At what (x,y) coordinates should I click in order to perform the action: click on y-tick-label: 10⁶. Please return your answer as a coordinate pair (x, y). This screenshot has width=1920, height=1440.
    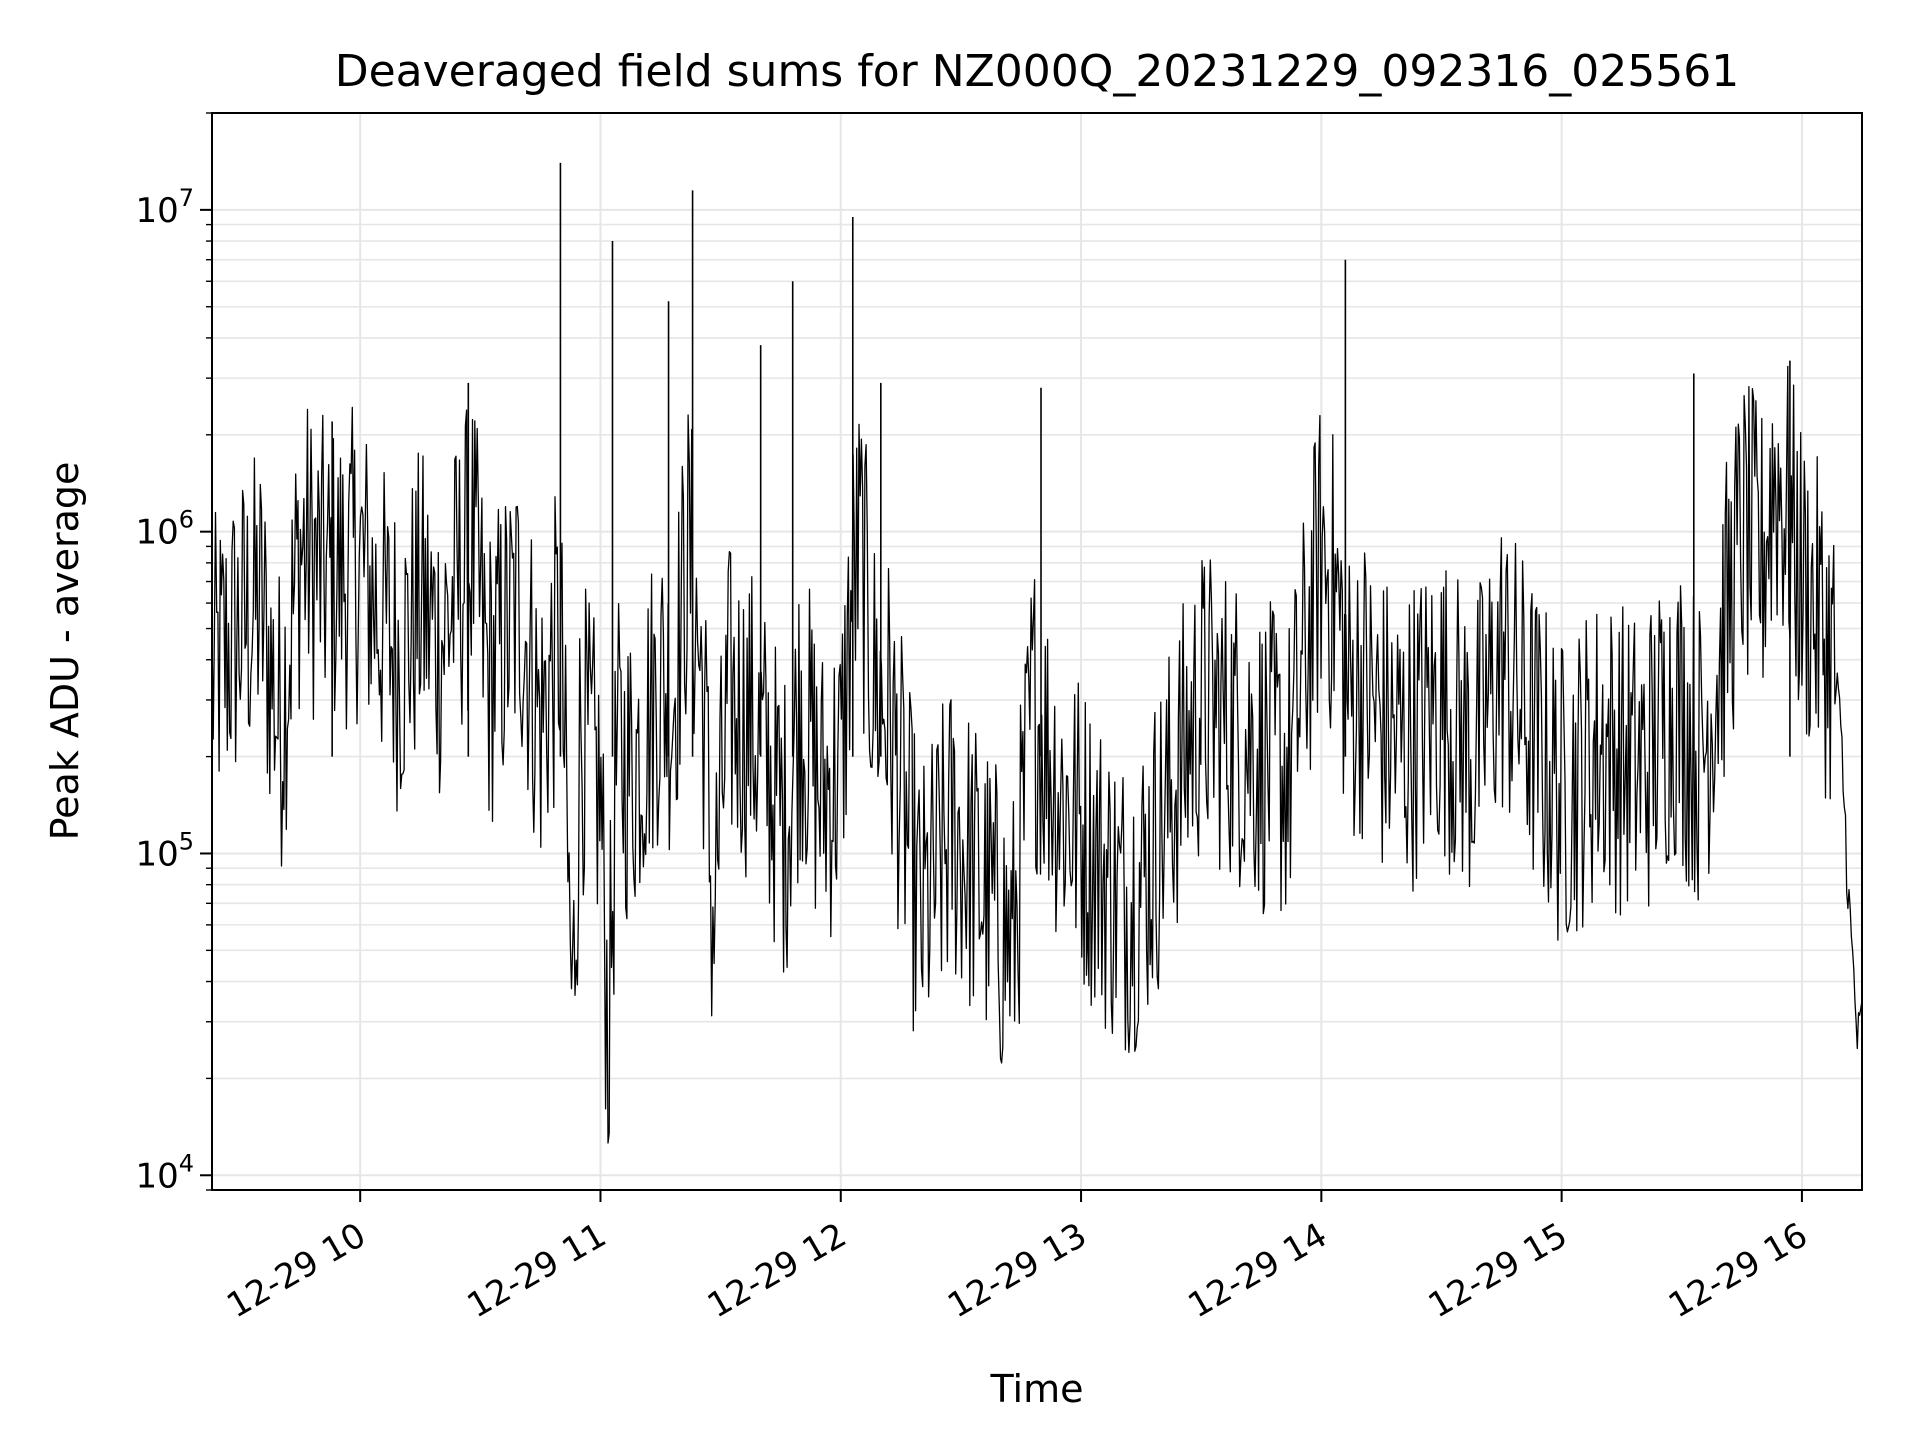
    Looking at the image, I should click on (164, 529).